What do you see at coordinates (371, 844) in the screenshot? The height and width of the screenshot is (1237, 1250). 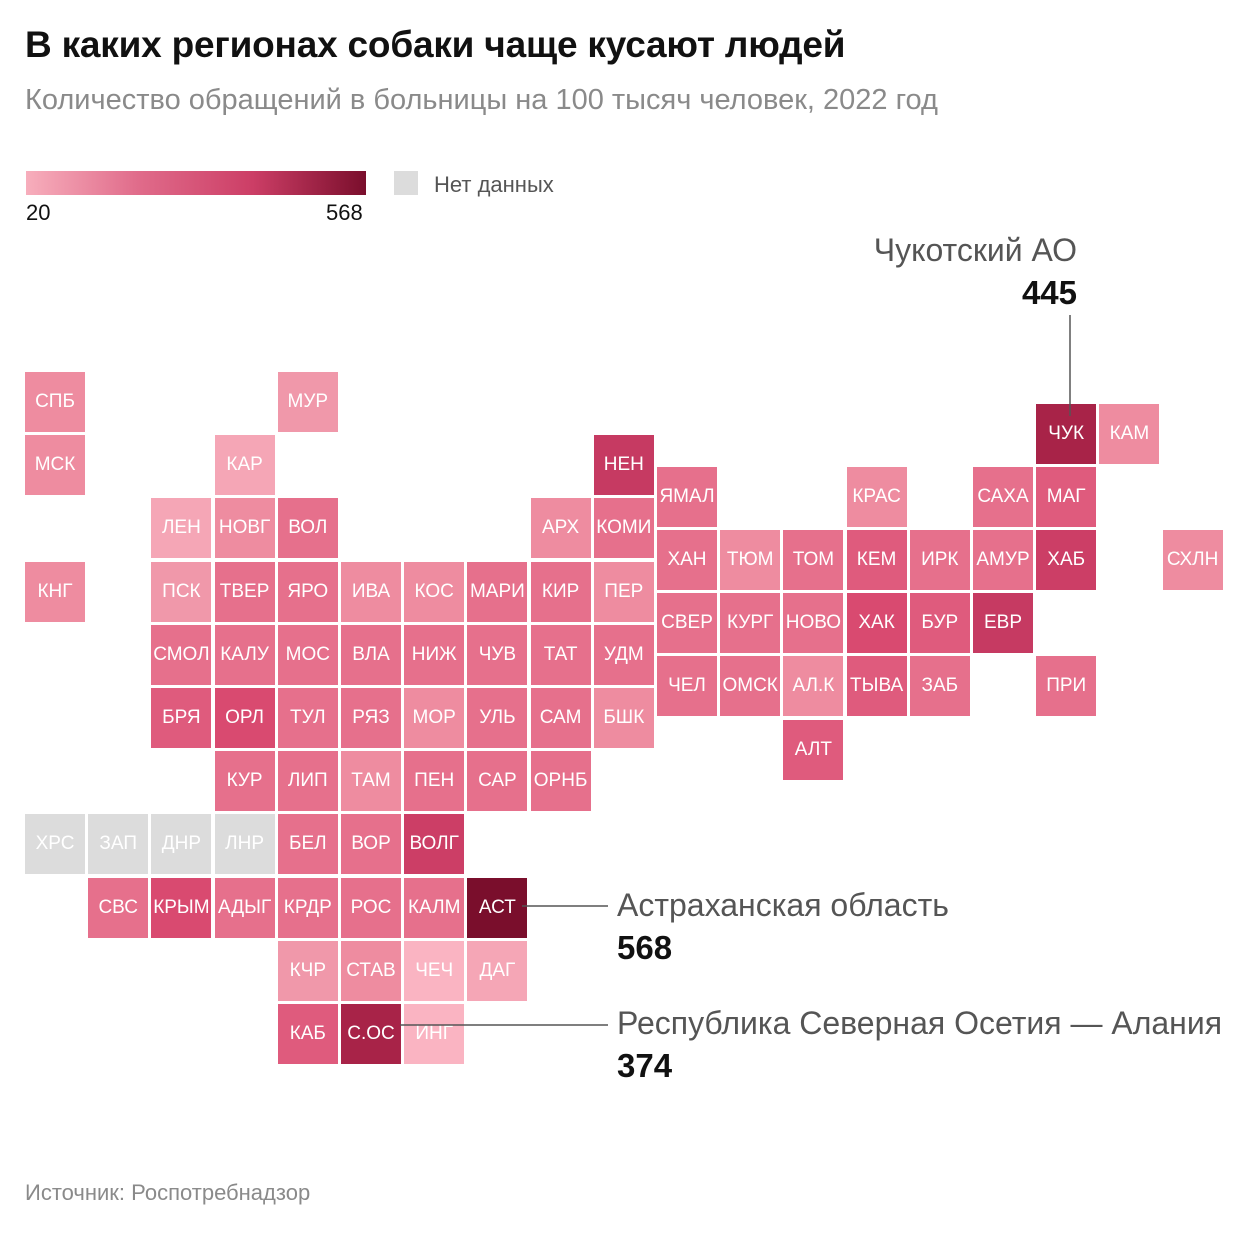 I see `region-tile-вор: ВОР` at bounding box center [371, 844].